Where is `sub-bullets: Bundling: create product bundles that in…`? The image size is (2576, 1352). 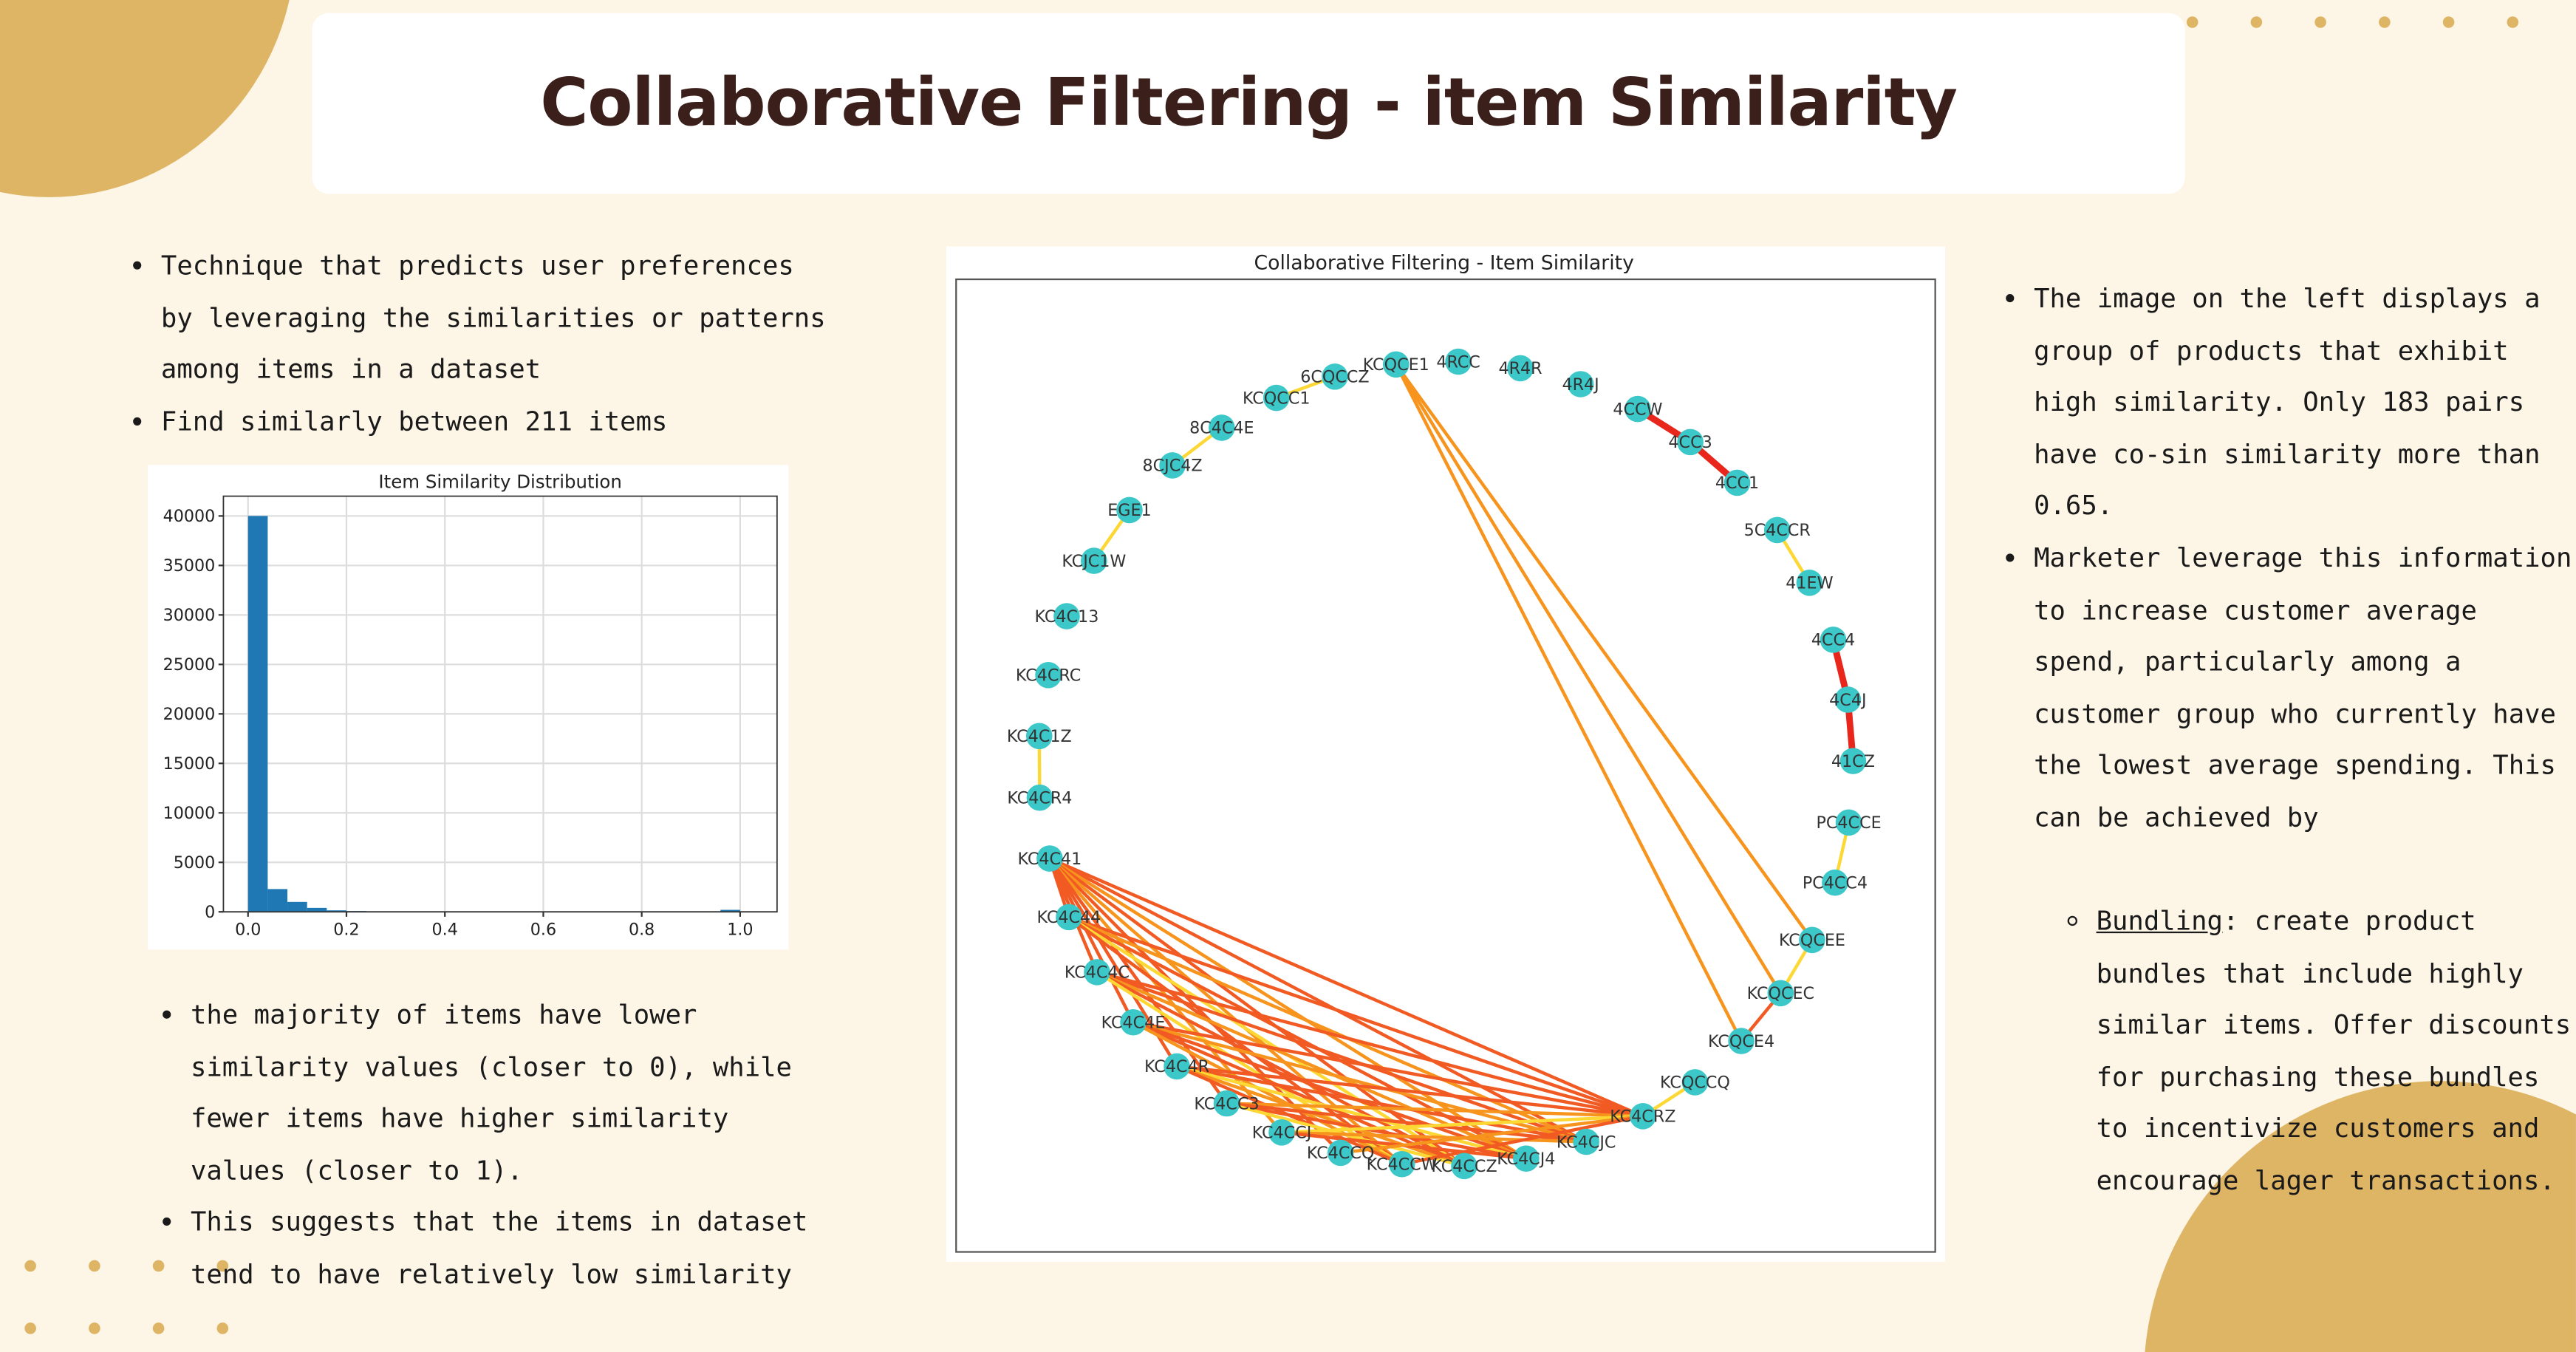
sub-bullets: Bundling: create product bundles that in… is located at coordinates (2321, 1051).